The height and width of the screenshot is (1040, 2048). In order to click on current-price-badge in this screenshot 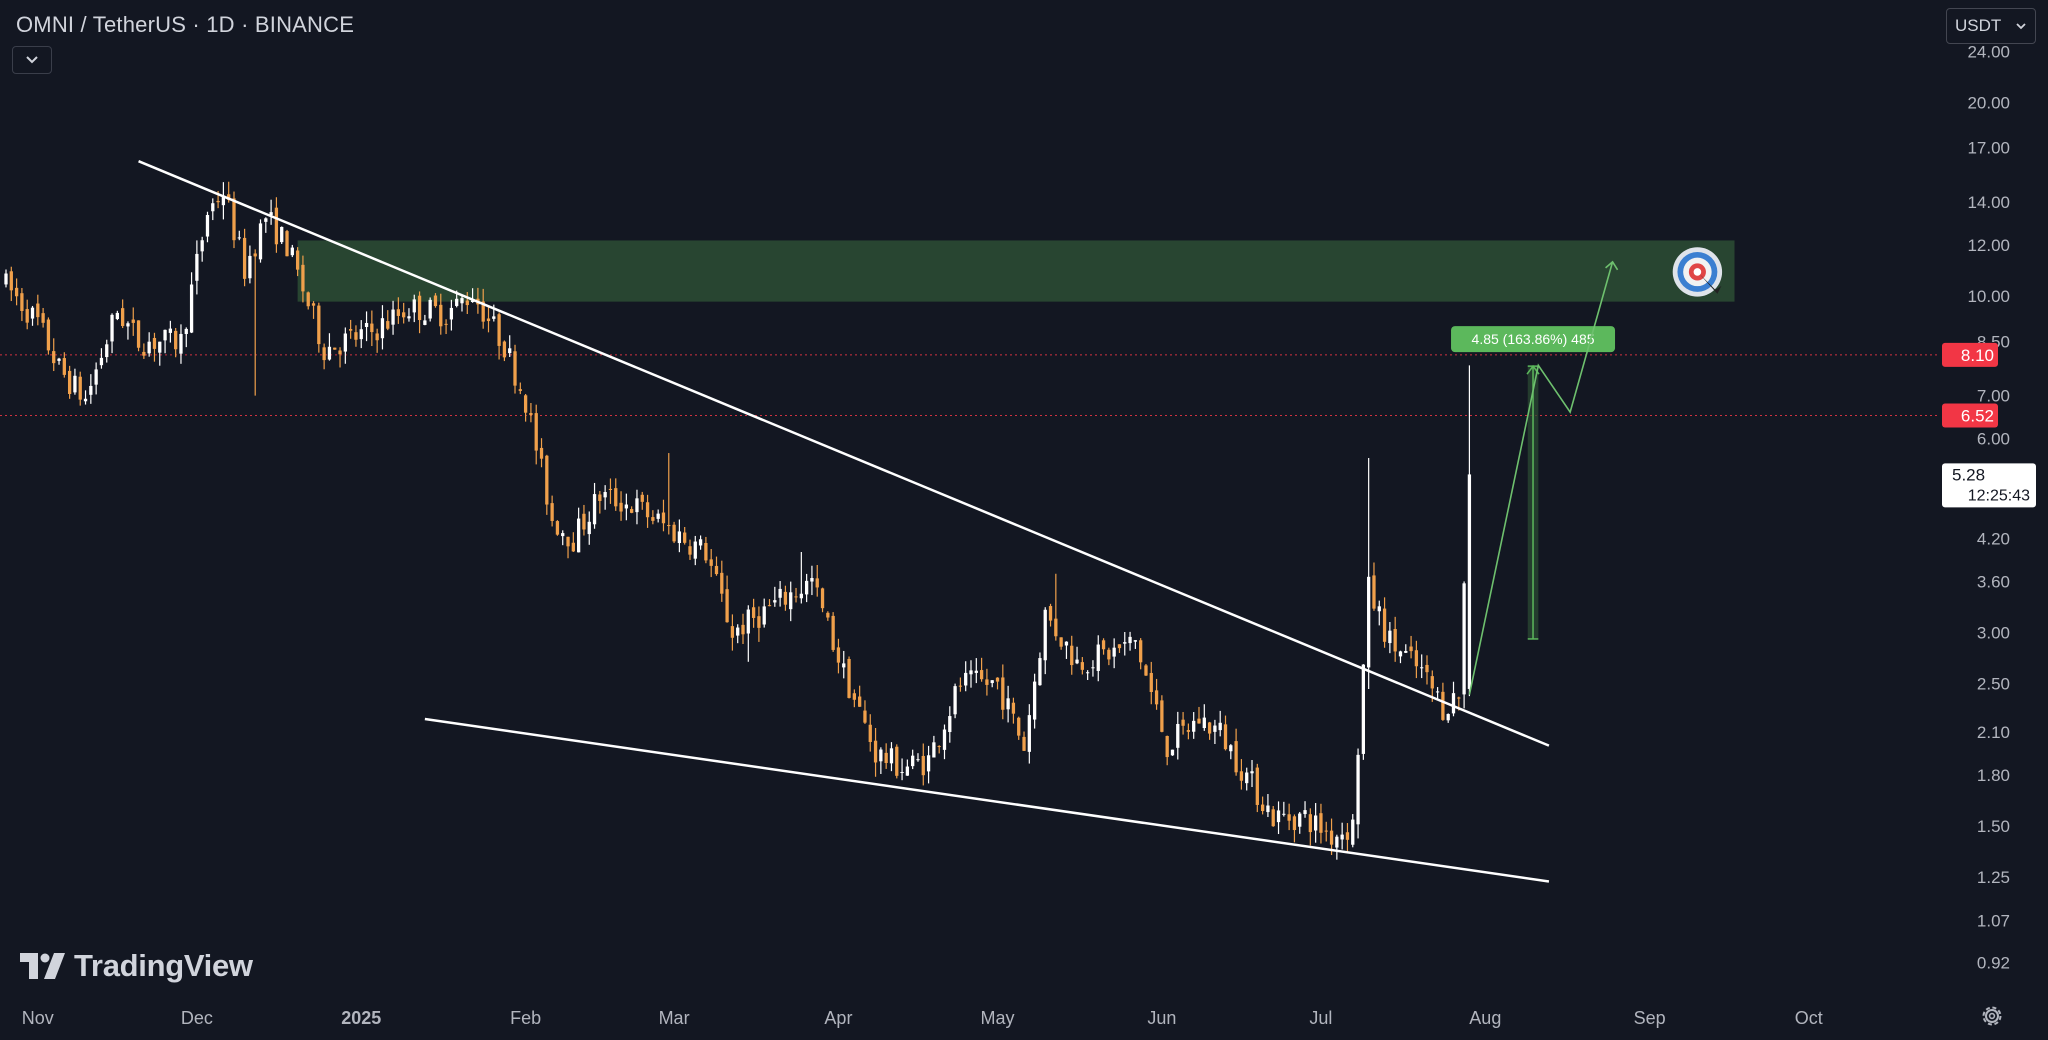, I will do `click(1989, 485)`.